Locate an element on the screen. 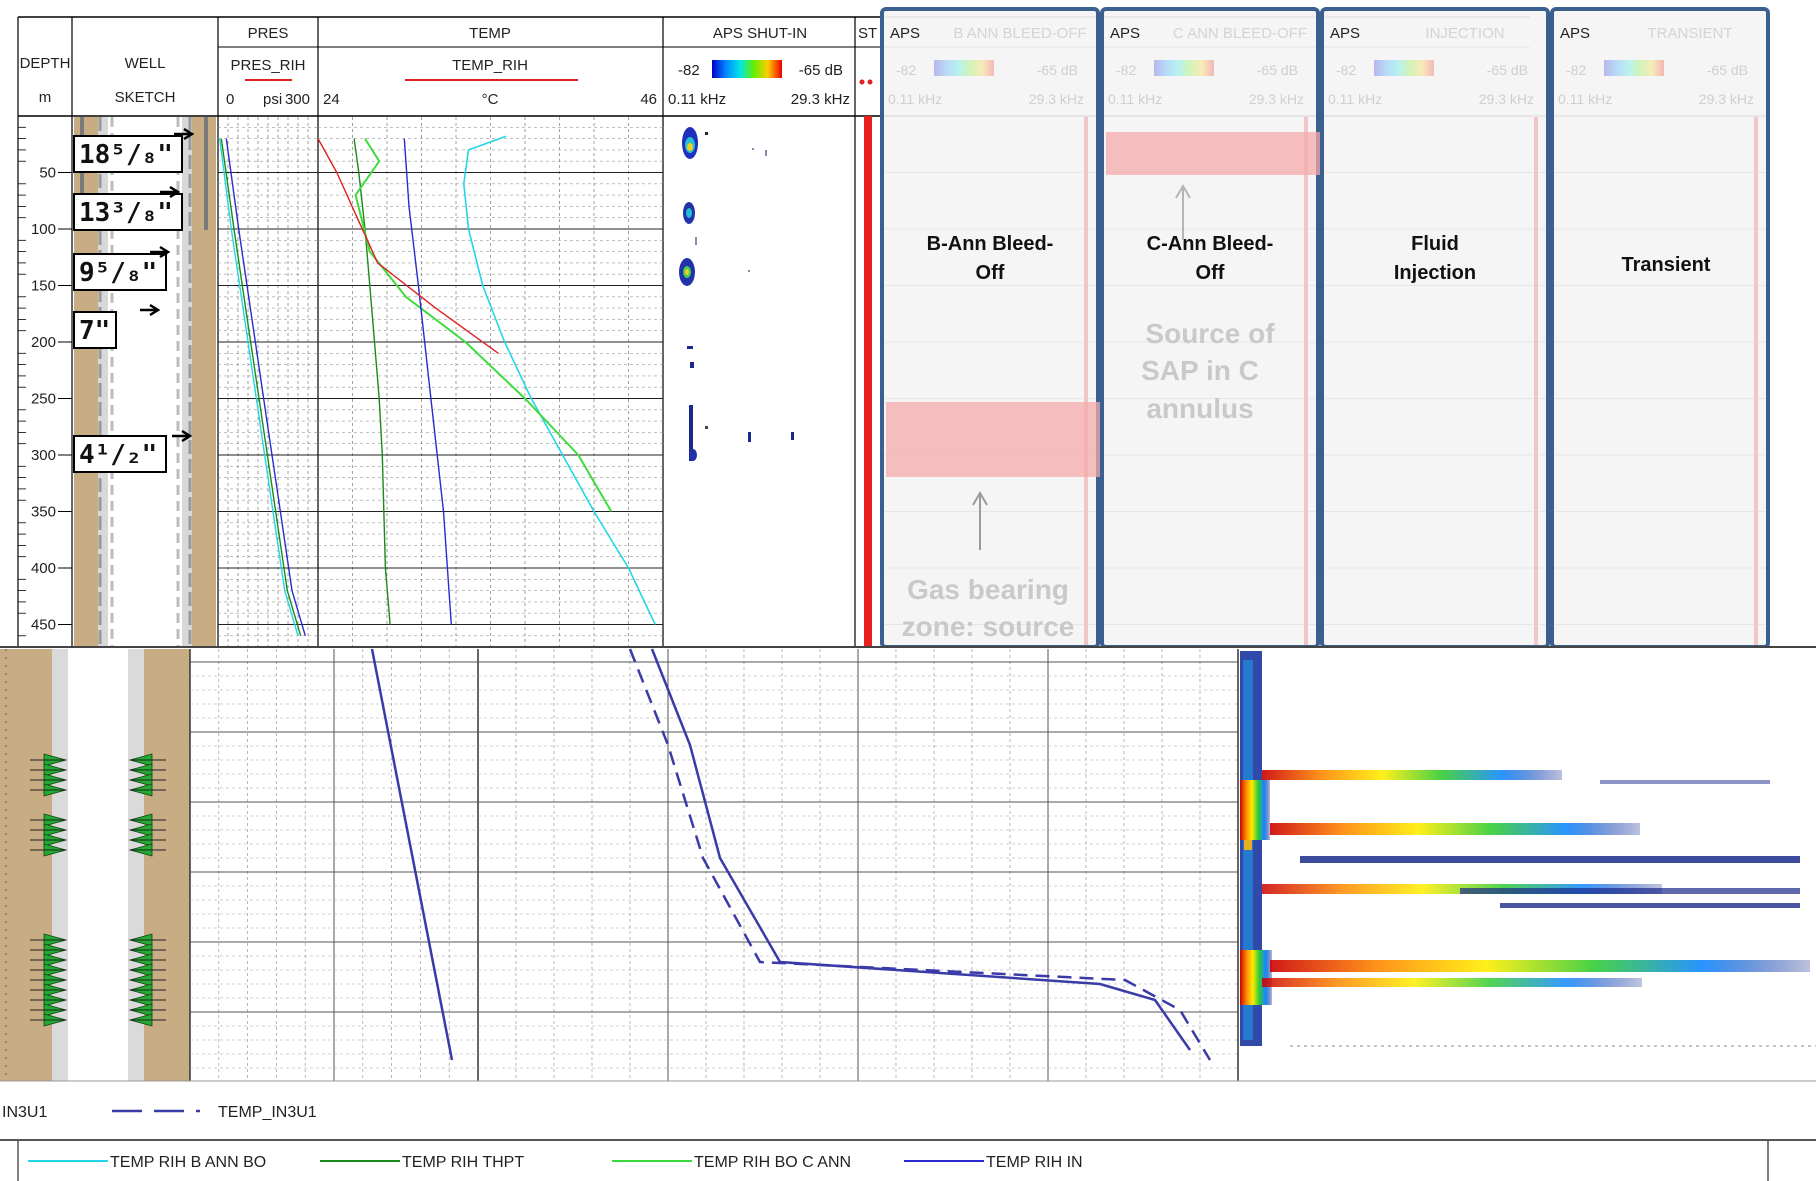 Image resolution: width=1816 pixels, height=1181 pixels. temp-max: 46 is located at coordinates (648, 99).